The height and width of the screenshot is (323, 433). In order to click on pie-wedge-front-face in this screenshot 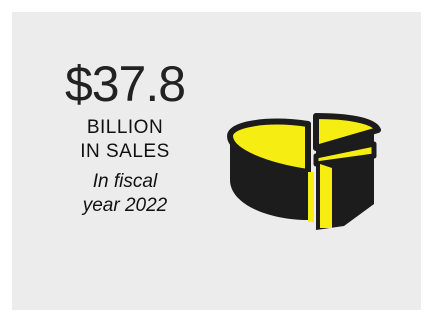, I will do `click(326, 196)`.